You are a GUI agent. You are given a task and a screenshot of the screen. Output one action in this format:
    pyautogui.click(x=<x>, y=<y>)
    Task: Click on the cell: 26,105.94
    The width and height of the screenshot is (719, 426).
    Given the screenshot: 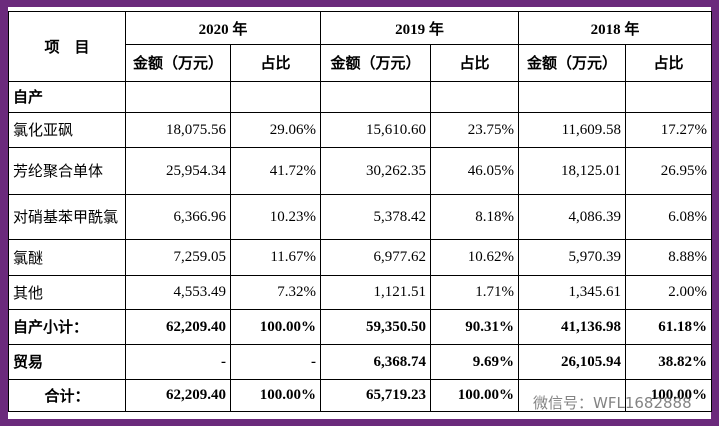 What is the action you would take?
    pyautogui.click(x=572, y=362)
    